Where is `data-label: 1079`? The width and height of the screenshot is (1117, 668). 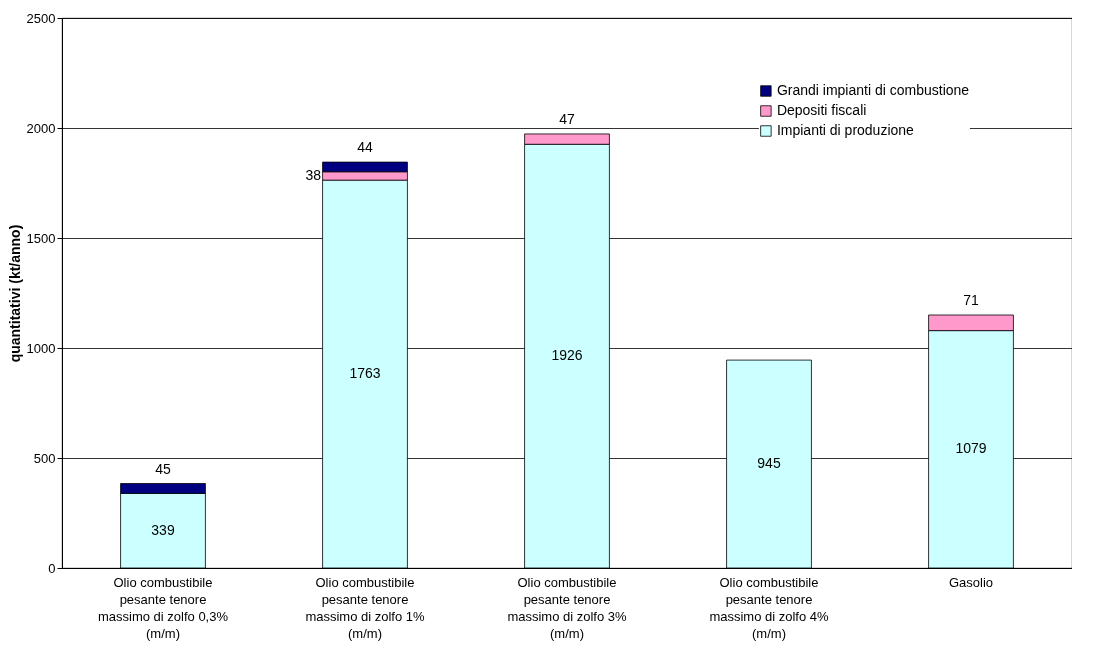 data-label: 1079 is located at coordinates (971, 448).